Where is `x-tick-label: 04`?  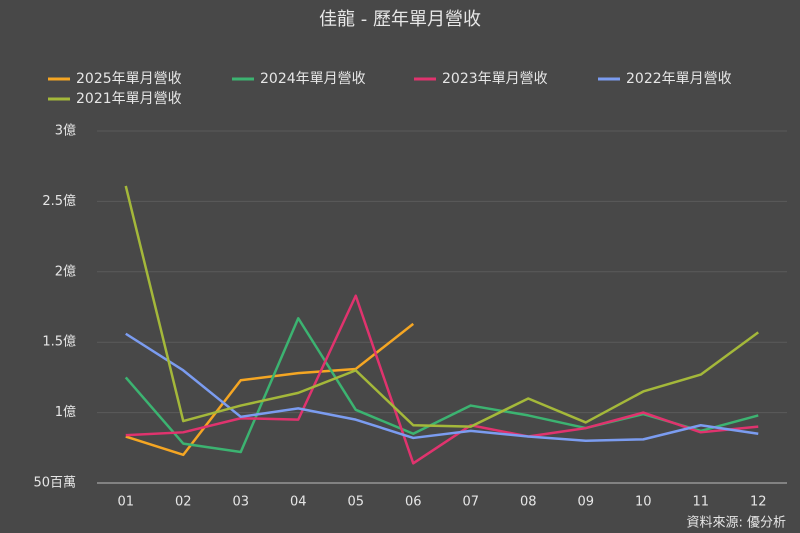 x-tick-label: 04 is located at coordinates (298, 502).